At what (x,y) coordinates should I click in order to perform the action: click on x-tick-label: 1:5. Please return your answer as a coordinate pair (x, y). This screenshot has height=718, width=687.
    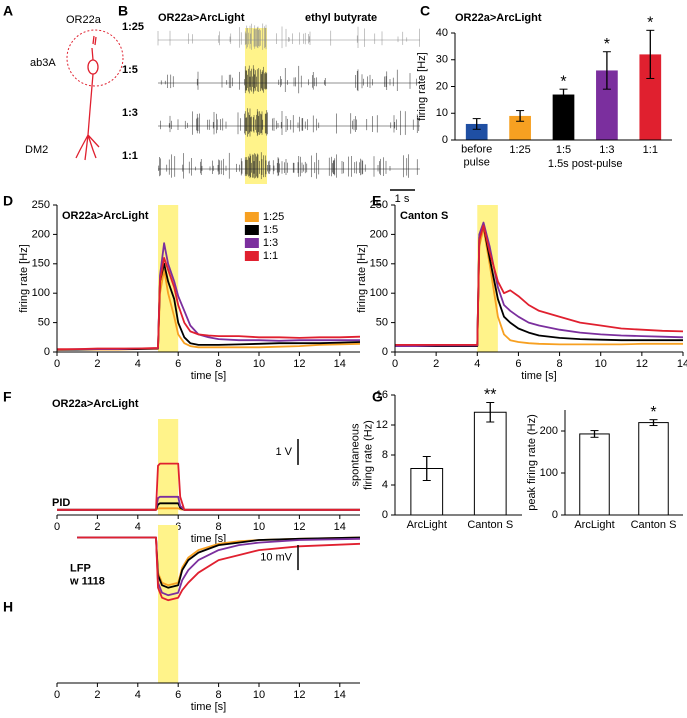
    Looking at the image, I should click on (563, 150).